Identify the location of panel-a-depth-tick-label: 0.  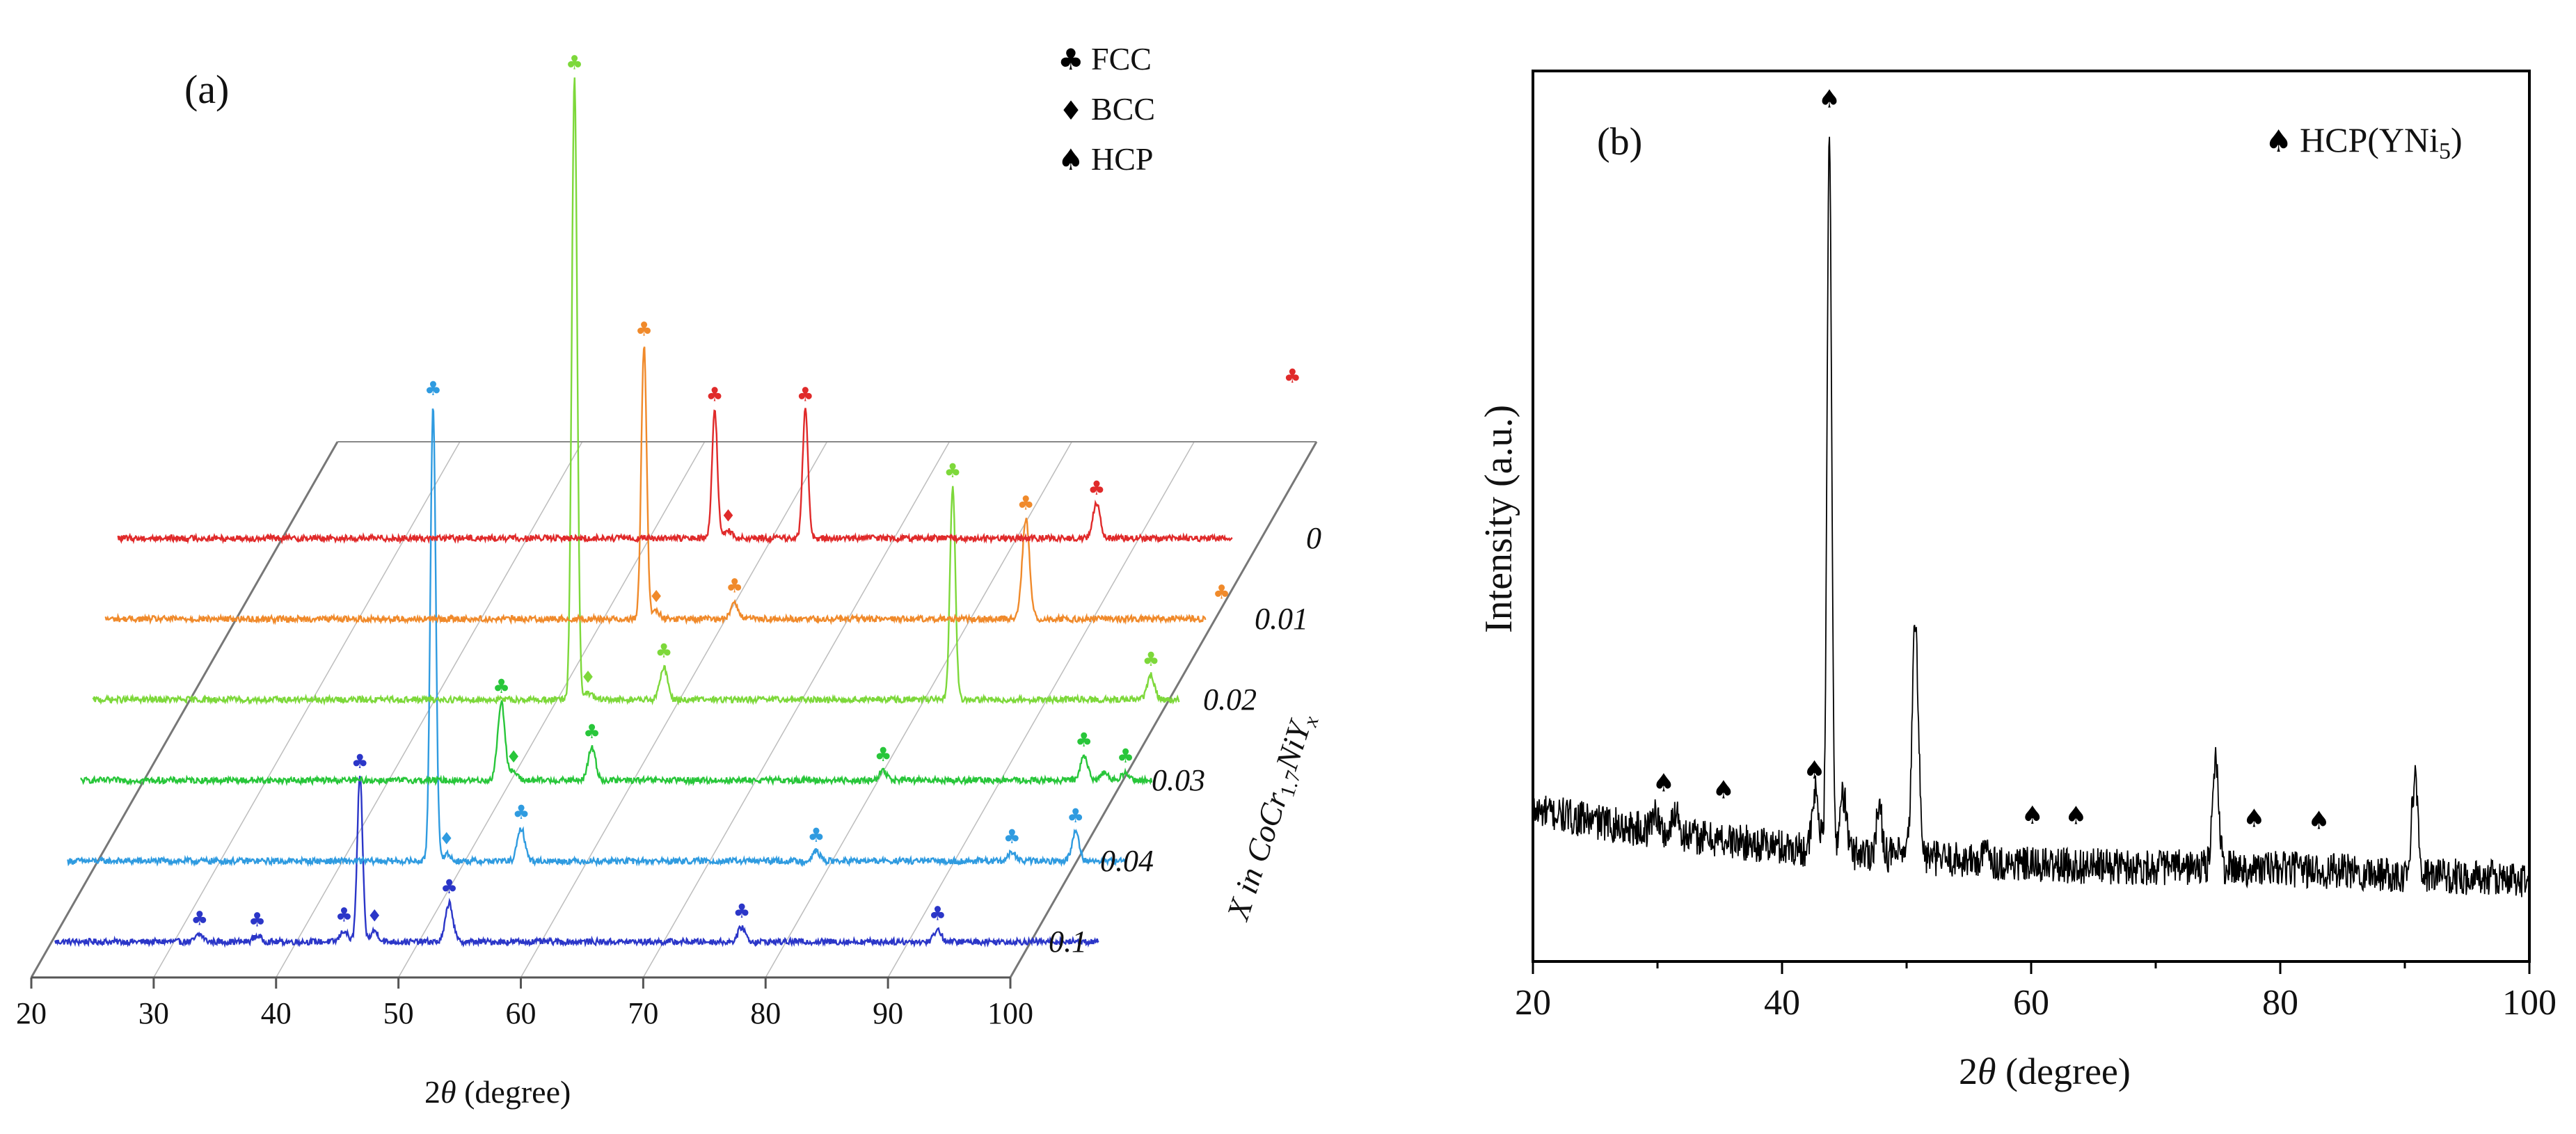
(1313, 538).